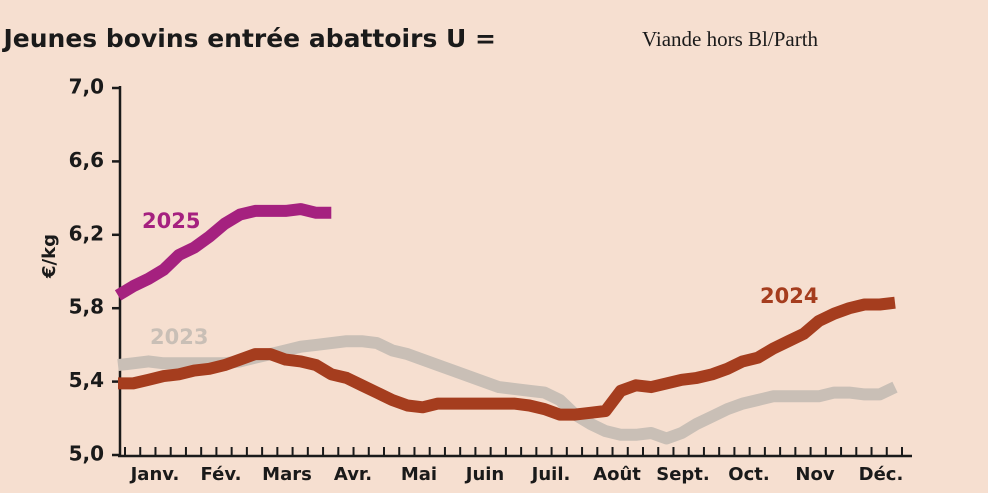  I want to click on y-tick-label: 5,4, so click(86, 380).